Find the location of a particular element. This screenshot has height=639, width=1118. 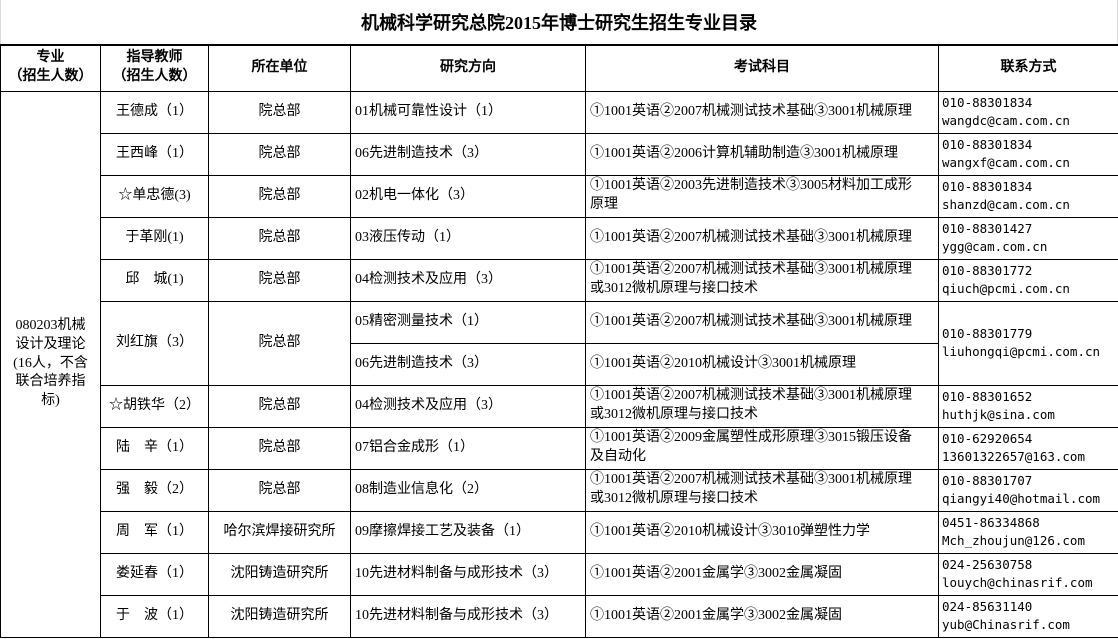

contact-cell: 024-25630758 louych@chinasrif.com is located at coordinates (1028, 574).